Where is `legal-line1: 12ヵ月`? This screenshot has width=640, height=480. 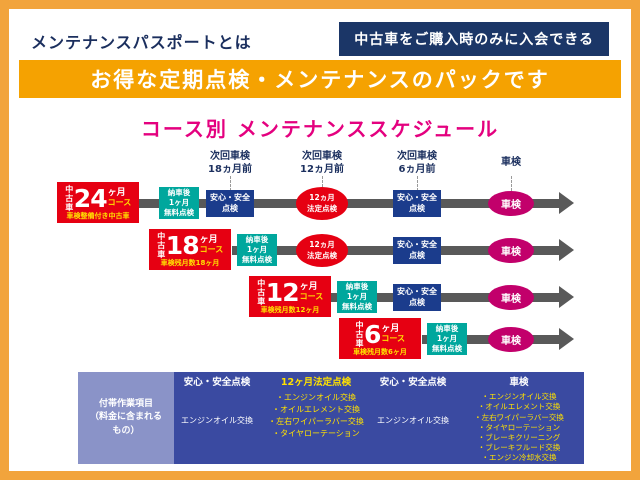 legal-line1: 12ヵ月 is located at coordinates (322, 245).